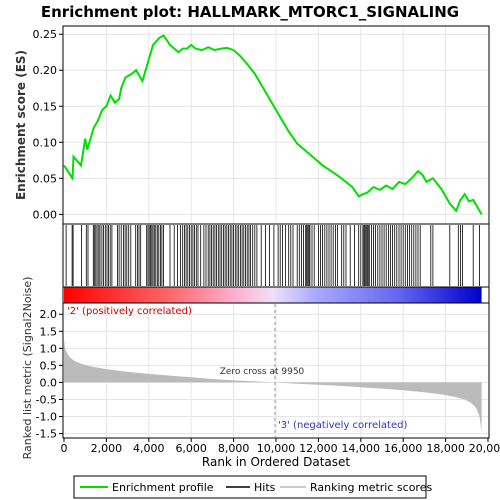 The image size is (500, 500). Describe the element at coordinates (149, 448) in the screenshot. I see `x-tick-label: 4,000` at that location.